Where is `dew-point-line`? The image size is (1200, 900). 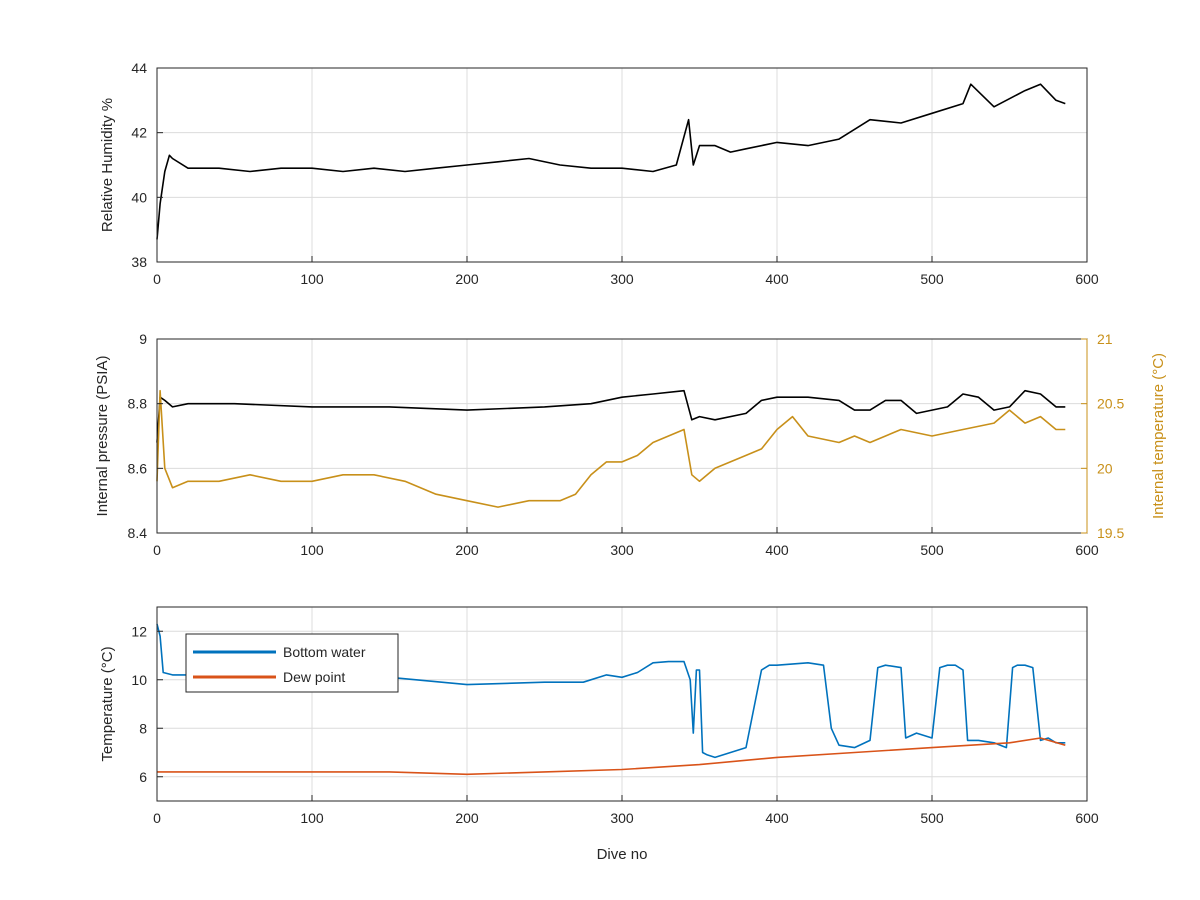
dew-point-line is located at coordinates (611, 756).